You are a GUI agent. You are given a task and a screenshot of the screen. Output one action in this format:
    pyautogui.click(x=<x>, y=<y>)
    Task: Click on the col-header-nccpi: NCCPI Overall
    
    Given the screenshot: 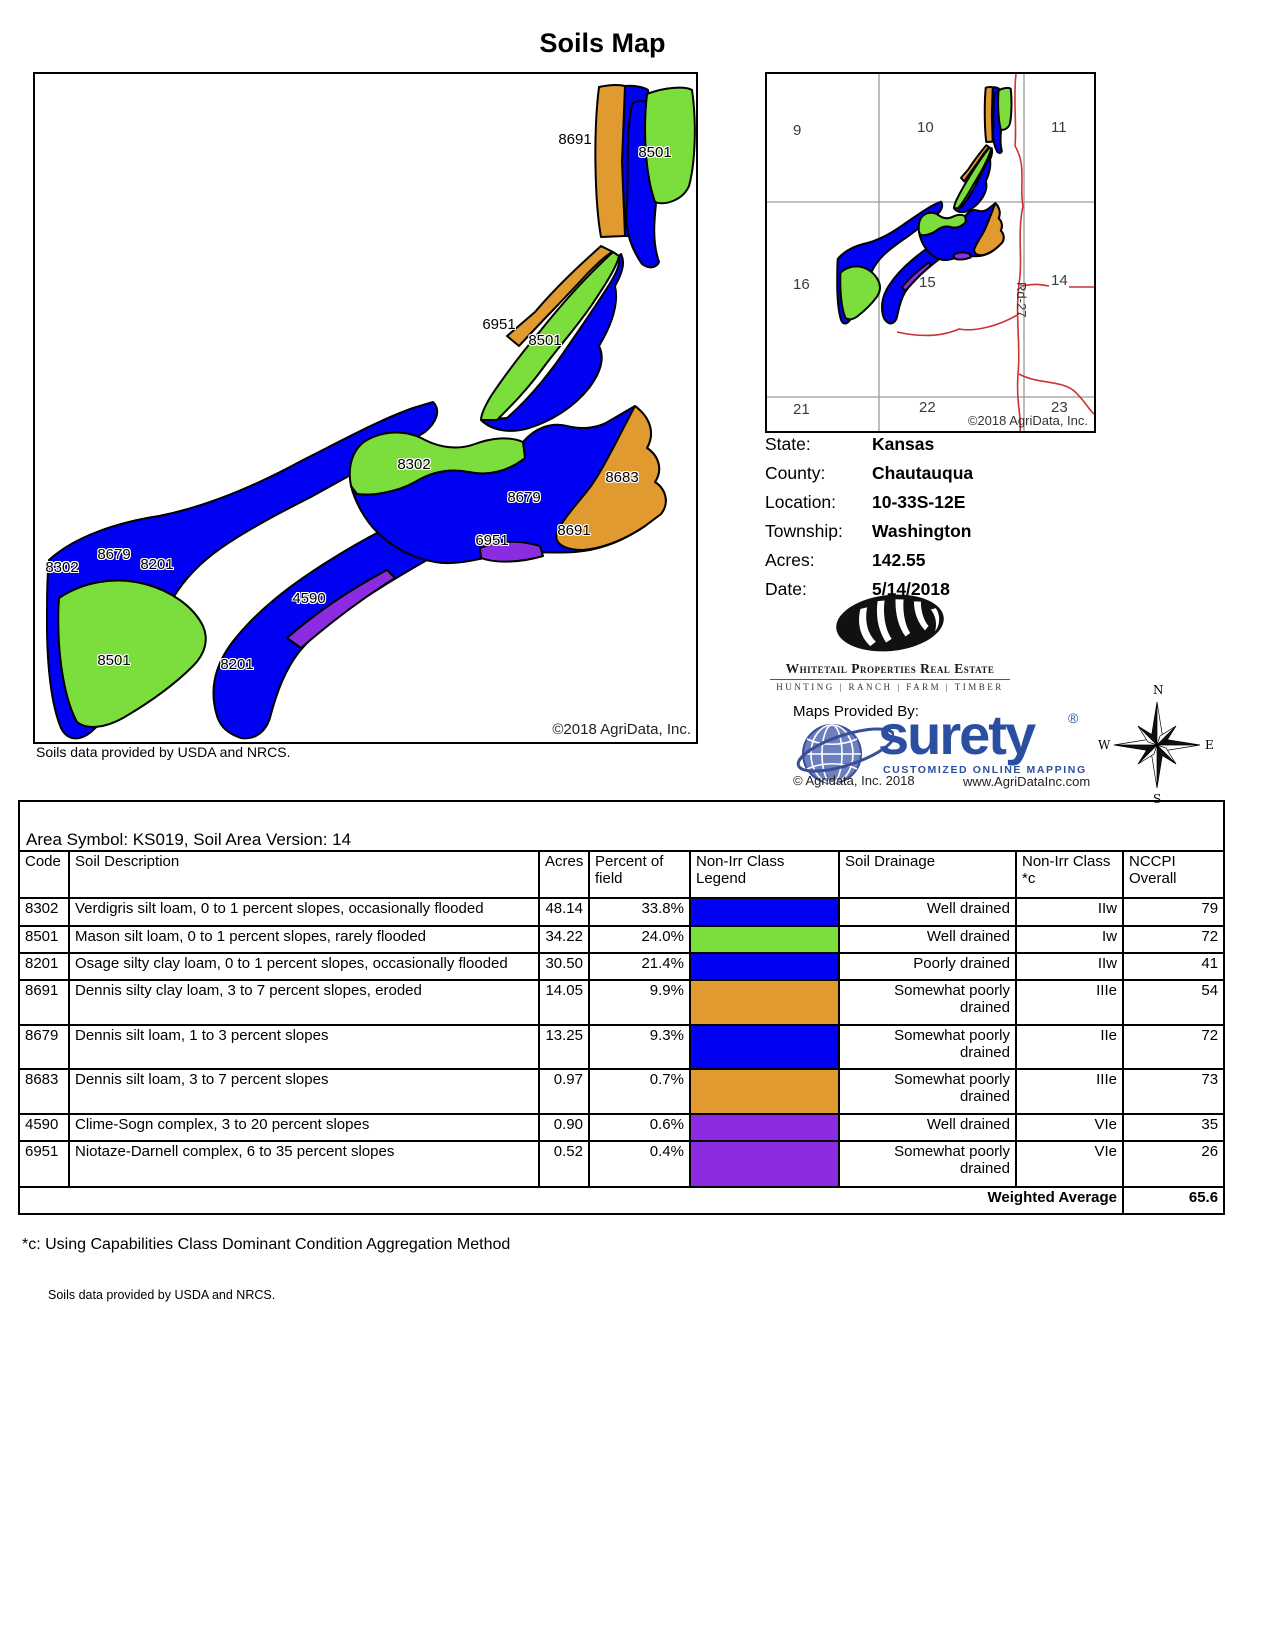 What is the action you would take?
    pyautogui.click(x=1173, y=874)
    